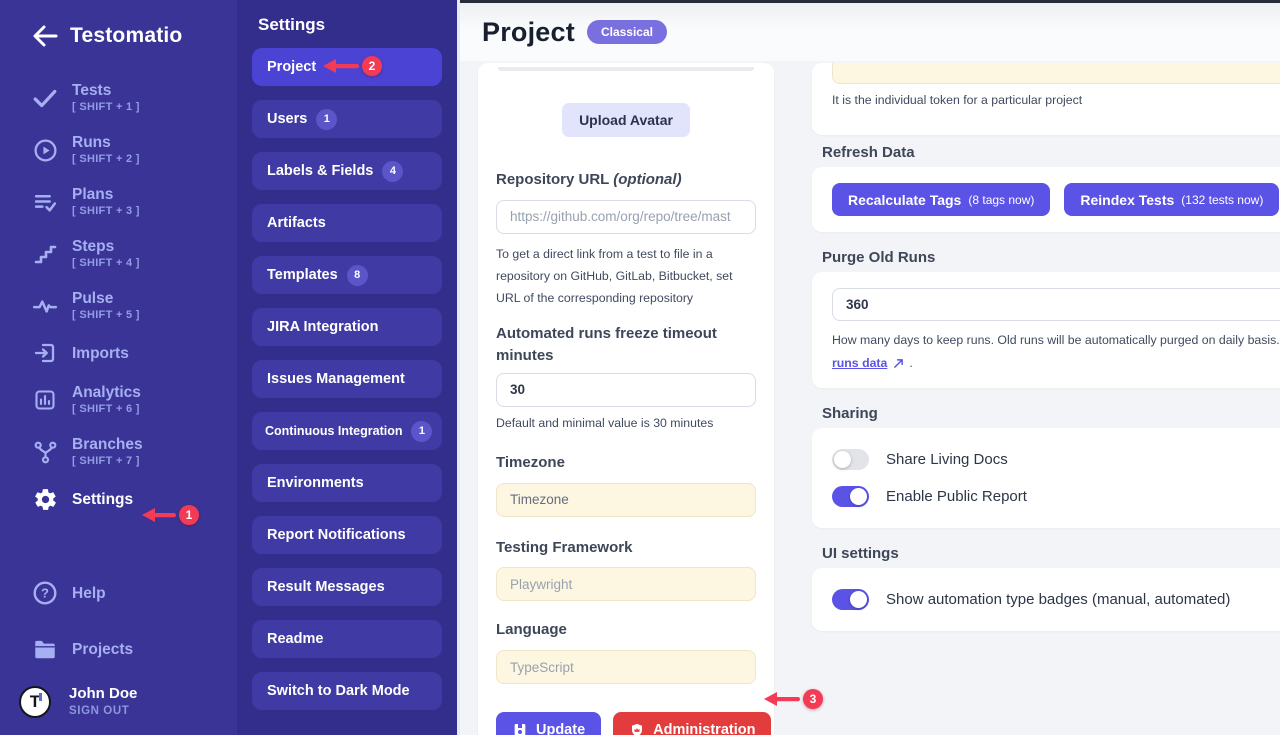  Describe the element at coordinates (45, 254) in the screenshot. I see `stairs-icon` at that location.